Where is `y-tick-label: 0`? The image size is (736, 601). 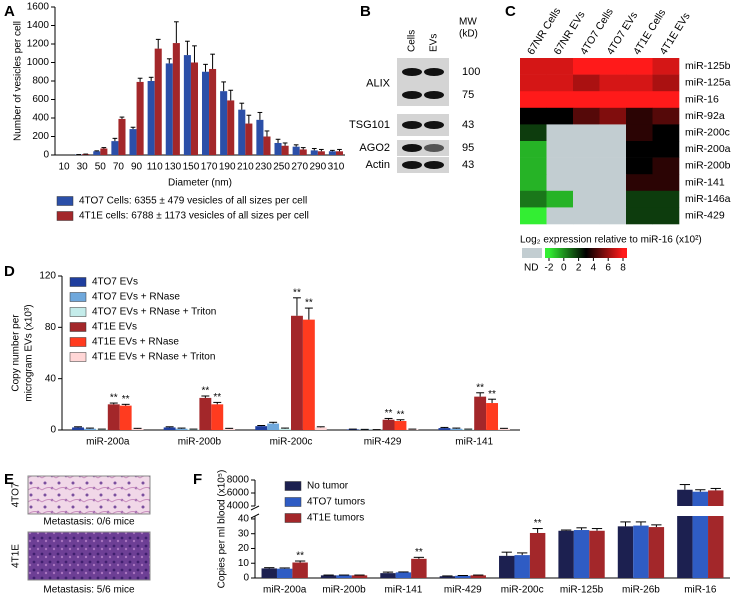
y-tick-label: 0 is located at coordinates (246, 578).